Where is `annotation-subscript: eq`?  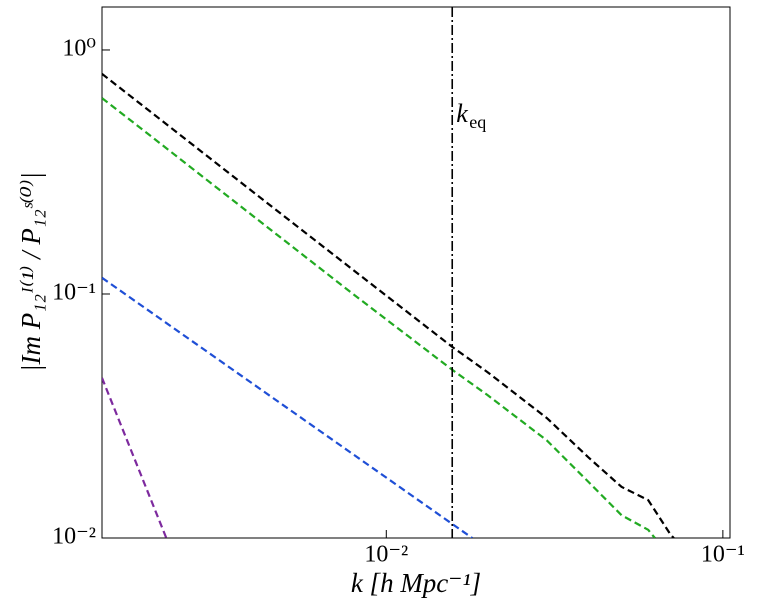
annotation-subscript: eq is located at coordinates (477, 122).